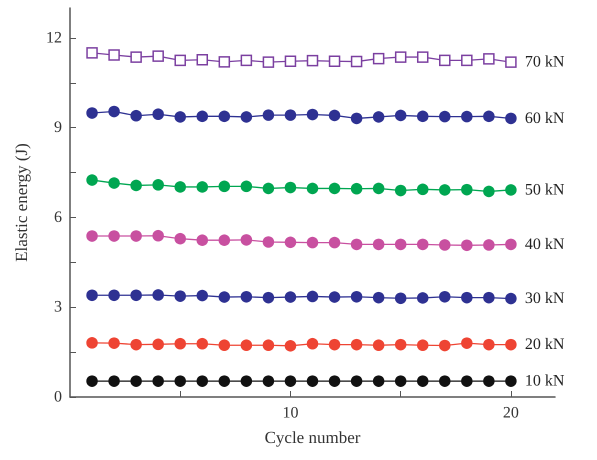 The image size is (597, 460). What do you see at coordinates (544, 381) in the screenshot?
I see `series-label: 10 kN` at bounding box center [544, 381].